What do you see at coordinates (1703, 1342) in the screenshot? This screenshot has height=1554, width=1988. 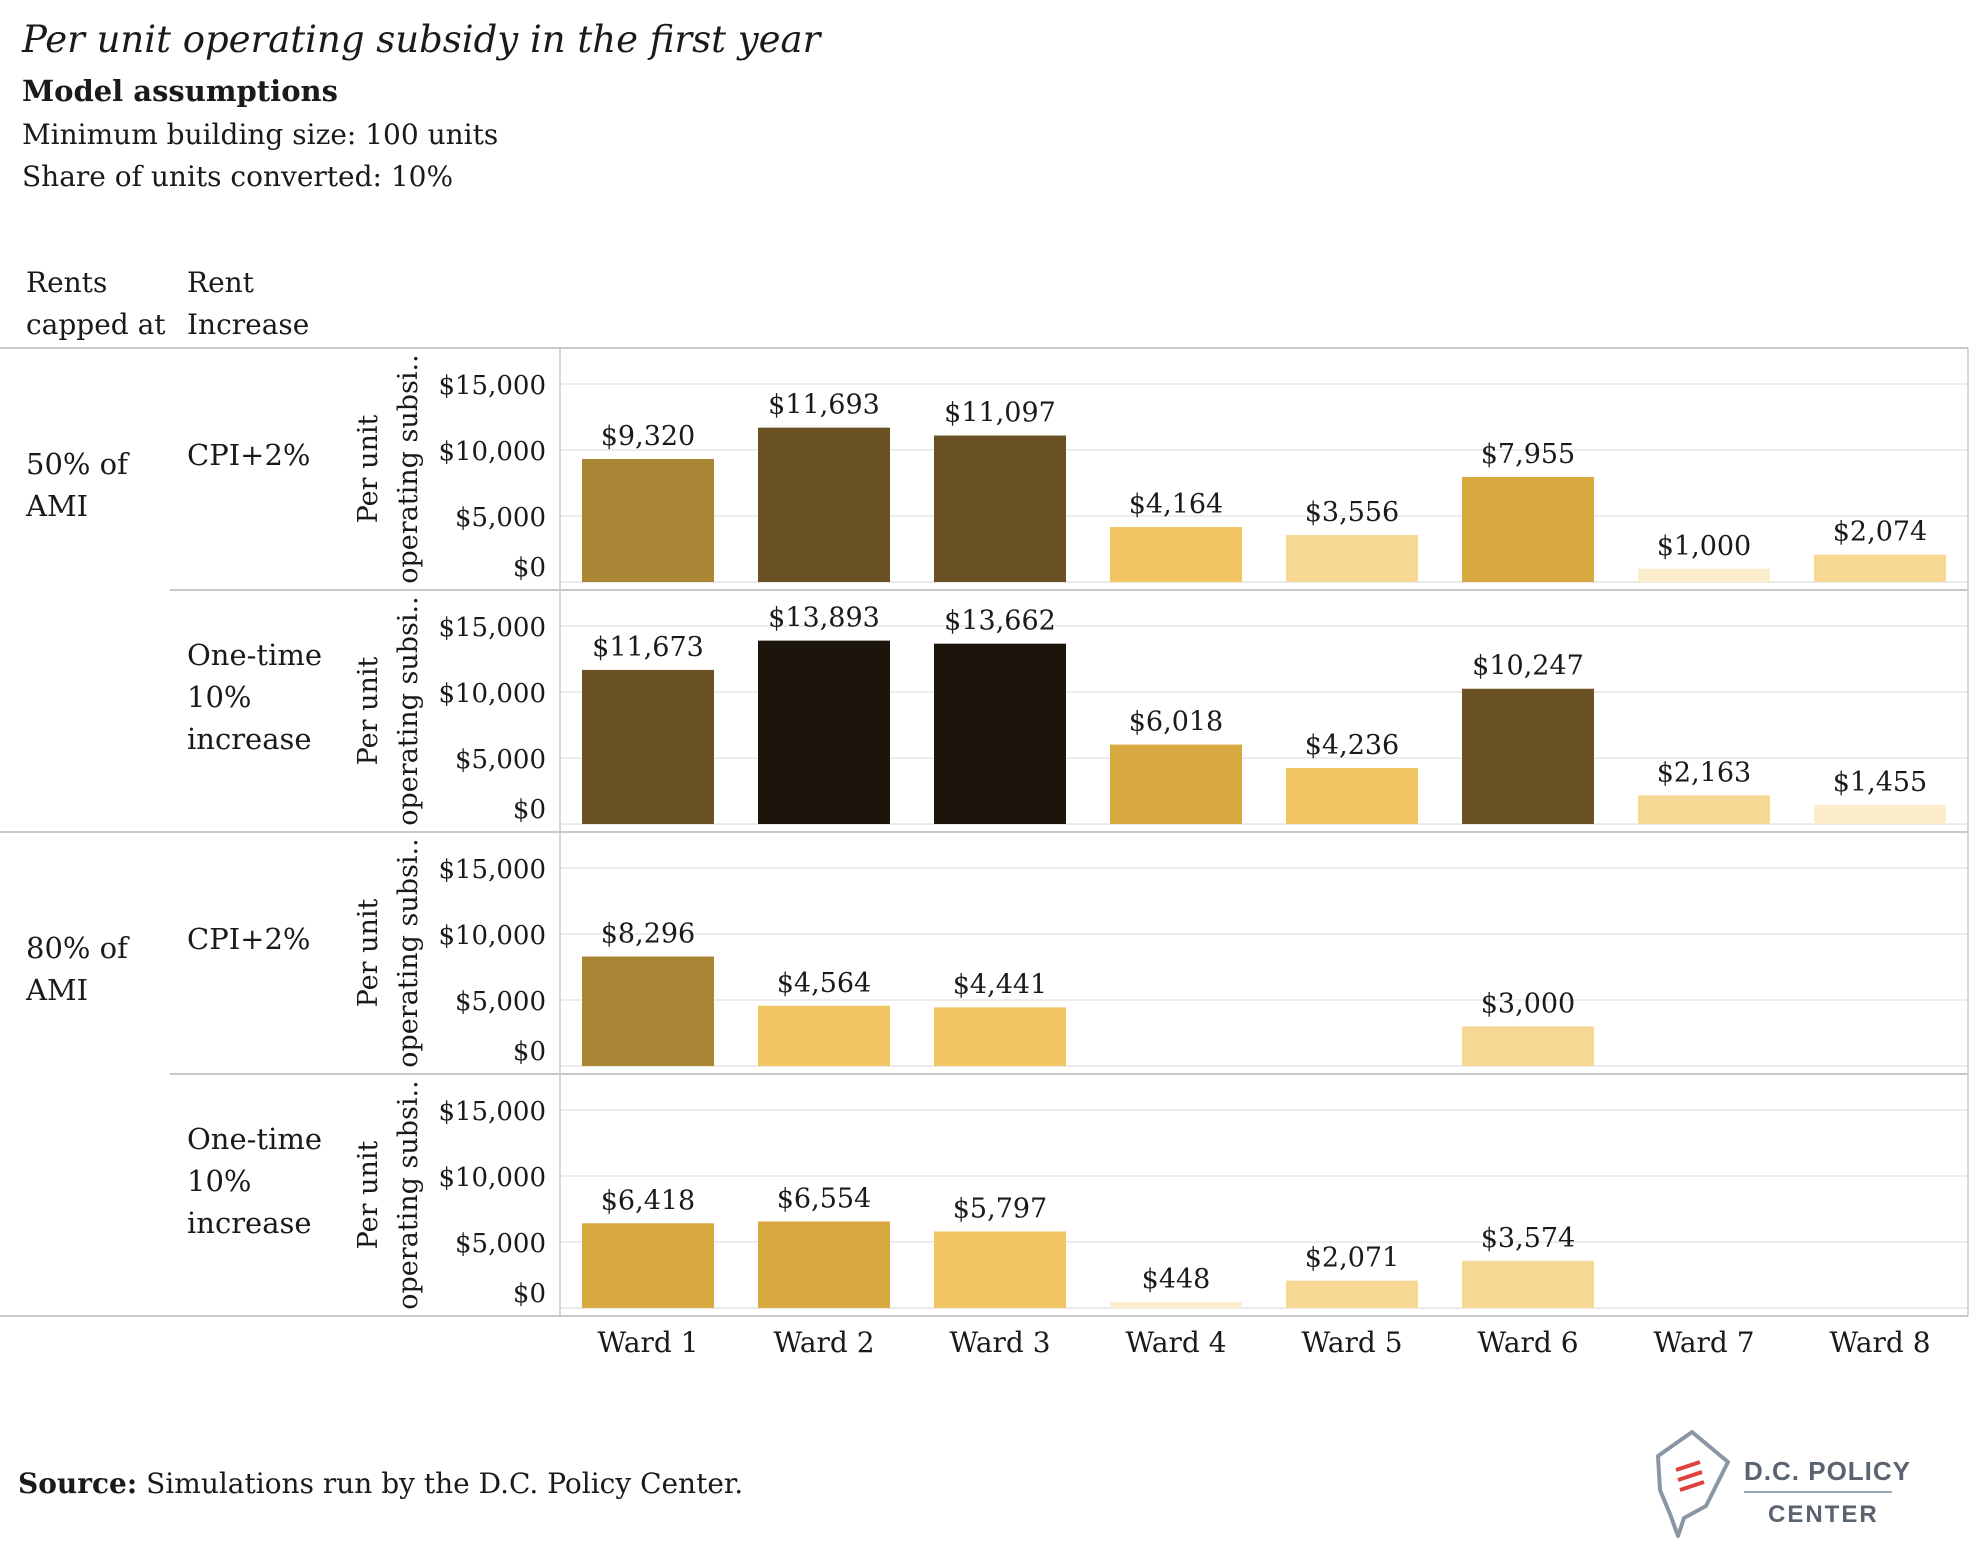 I see `x-tick-label: Ward 7` at bounding box center [1703, 1342].